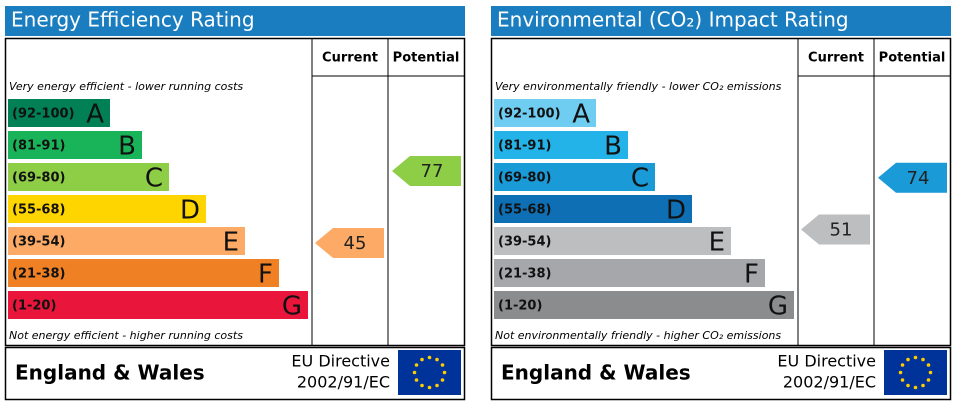 Image resolution: width=957 pixels, height=404 pixels. What do you see at coordinates (841, 230) in the screenshot?
I see `current-value: 51` at bounding box center [841, 230].